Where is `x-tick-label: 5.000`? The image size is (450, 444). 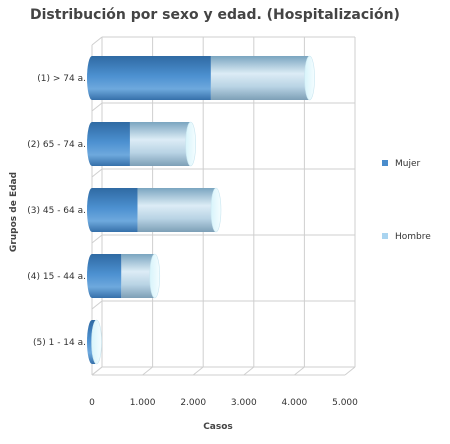 x-tick-label: 5.000 is located at coordinates (345, 403).